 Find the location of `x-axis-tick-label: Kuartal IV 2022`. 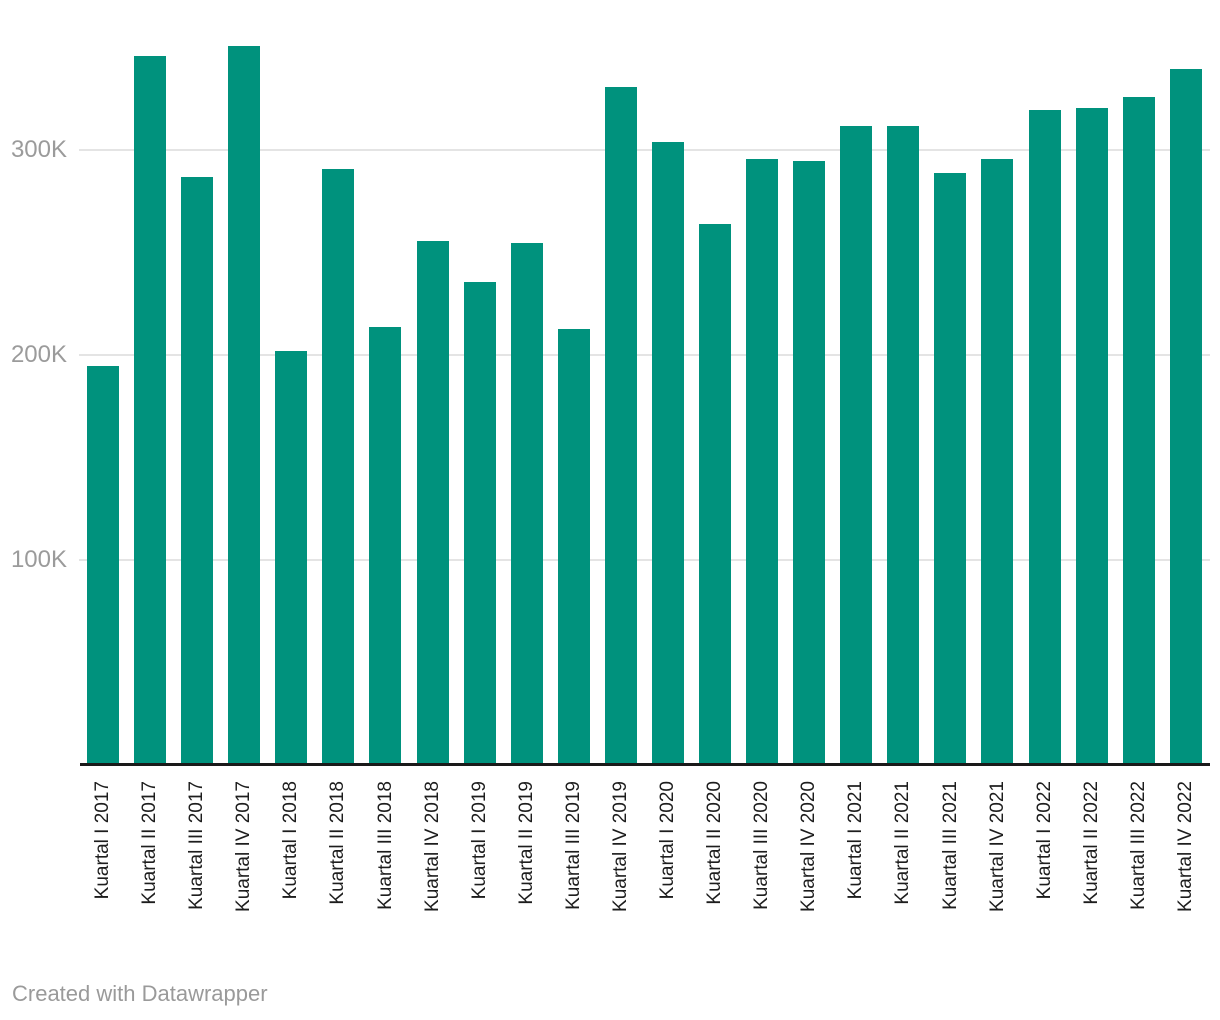

x-axis-tick-label: Kuartal IV 2022 is located at coordinates (1185, 846).